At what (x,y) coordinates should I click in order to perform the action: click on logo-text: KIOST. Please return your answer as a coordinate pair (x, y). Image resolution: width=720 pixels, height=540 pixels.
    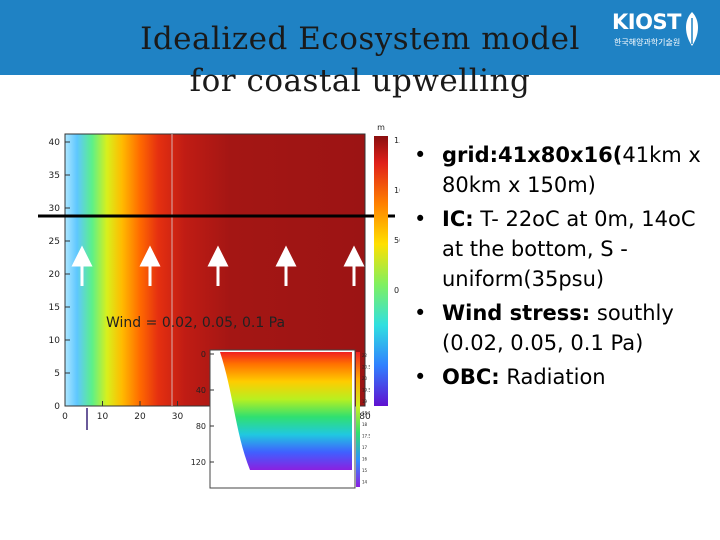
    Looking at the image, I should click on (646, 22).